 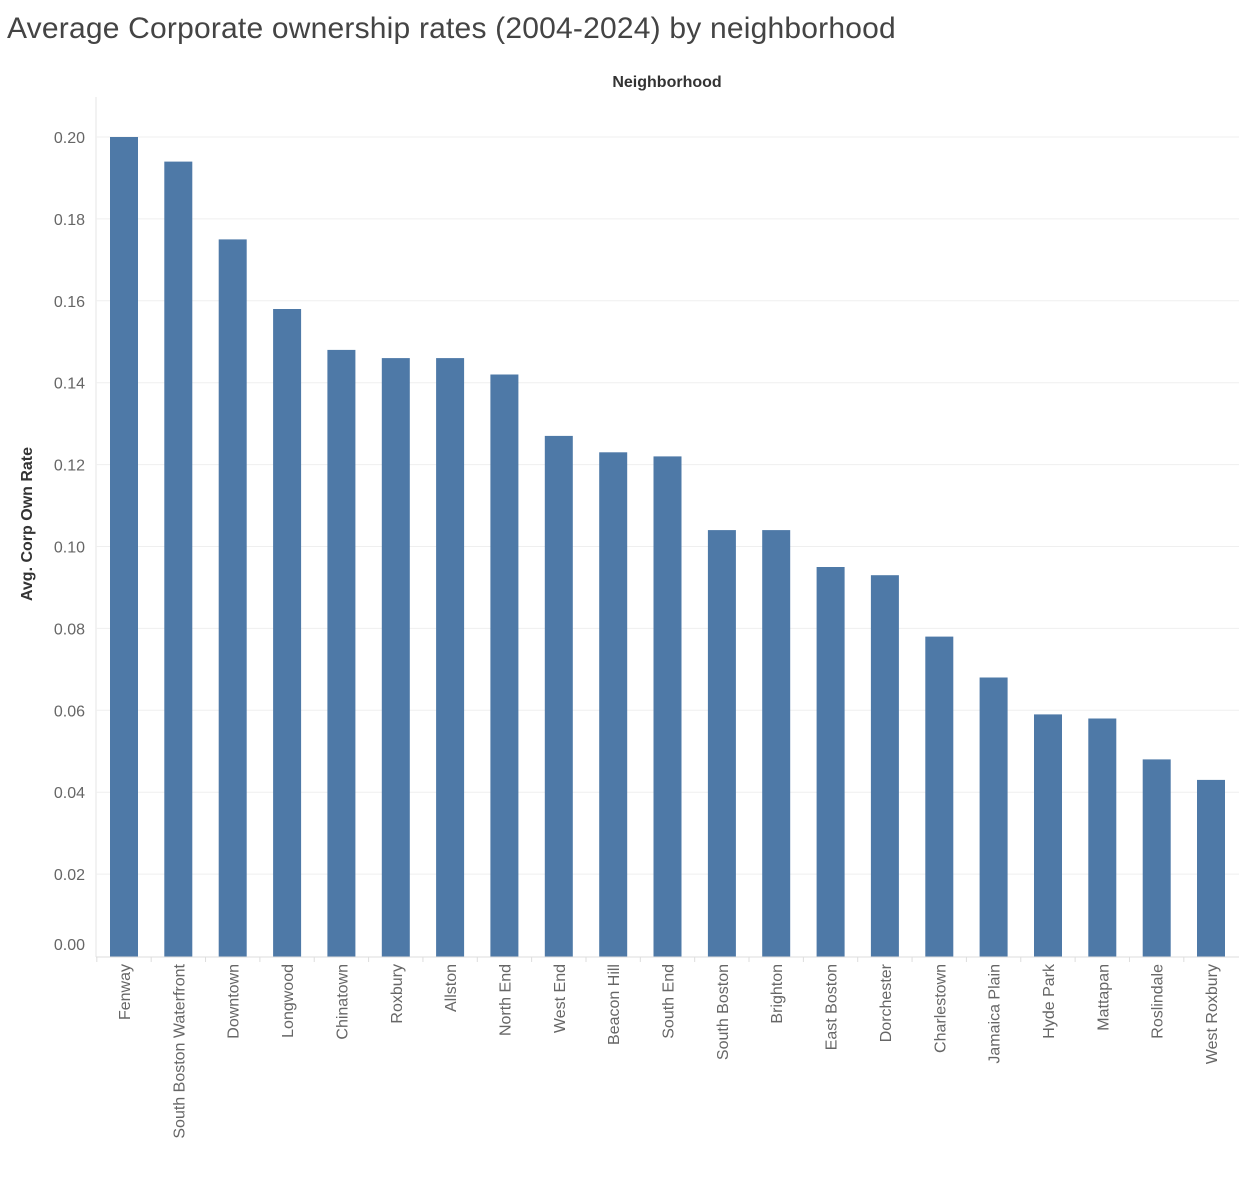 I want to click on y-tick-label: 0.20, so click(x=69, y=138).